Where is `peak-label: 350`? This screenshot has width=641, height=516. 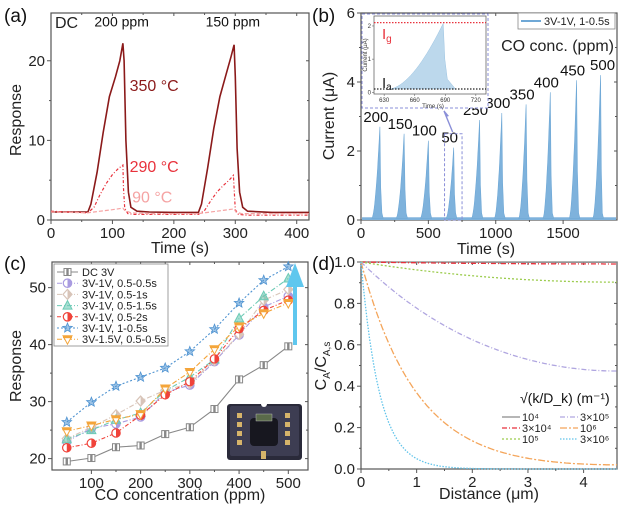
peak-label: 350 is located at coordinates (522, 94).